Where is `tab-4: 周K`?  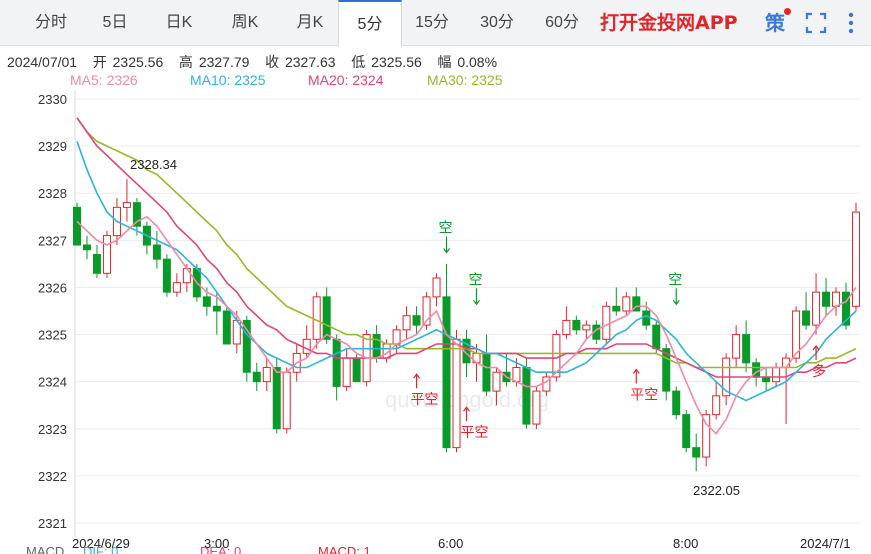 tab-4: 周K is located at coordinates (245, 22).